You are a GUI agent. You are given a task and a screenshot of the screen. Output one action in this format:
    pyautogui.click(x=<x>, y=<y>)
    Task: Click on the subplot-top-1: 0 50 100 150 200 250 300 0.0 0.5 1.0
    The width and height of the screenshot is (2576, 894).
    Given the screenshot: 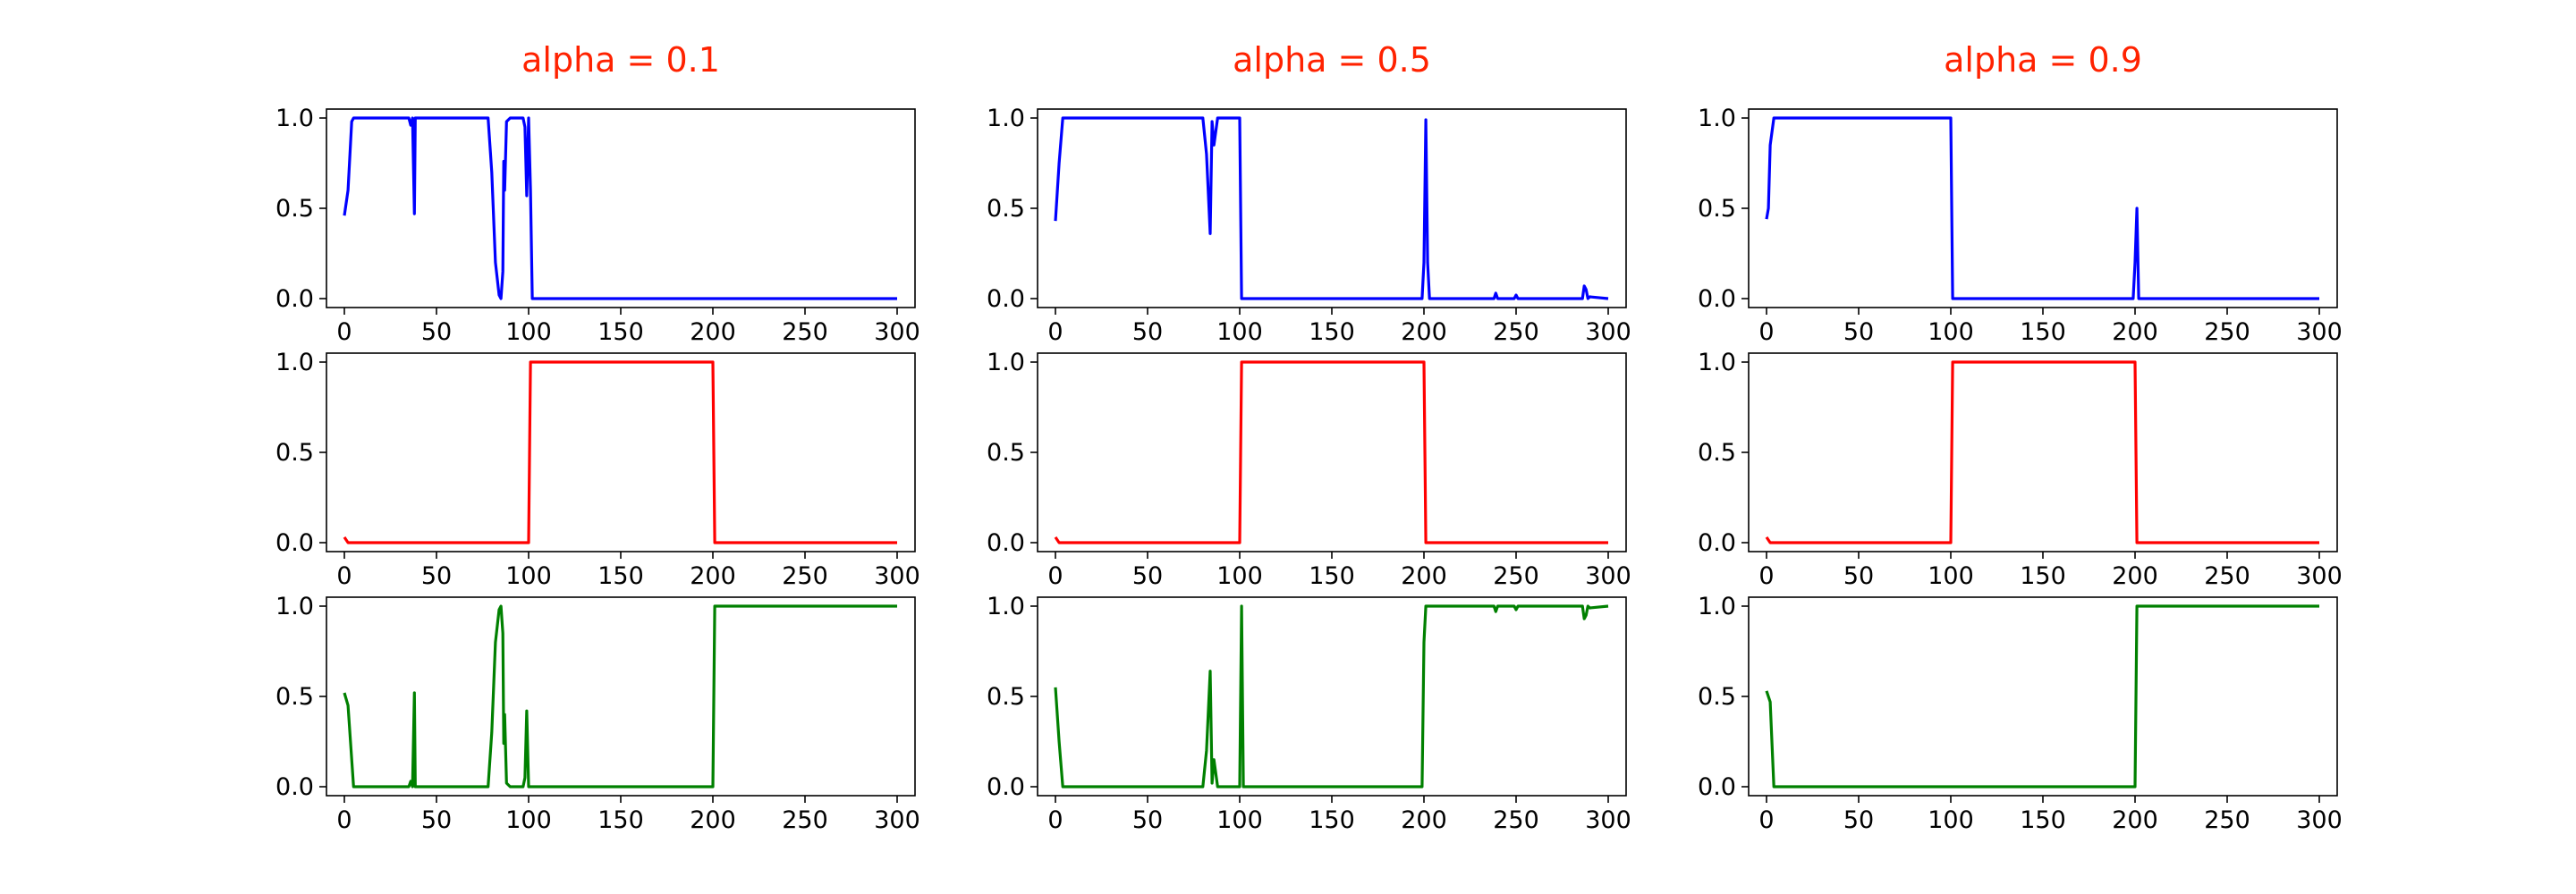 What is the action you would take?
    pyautogui.click(x=597, y=226)
    